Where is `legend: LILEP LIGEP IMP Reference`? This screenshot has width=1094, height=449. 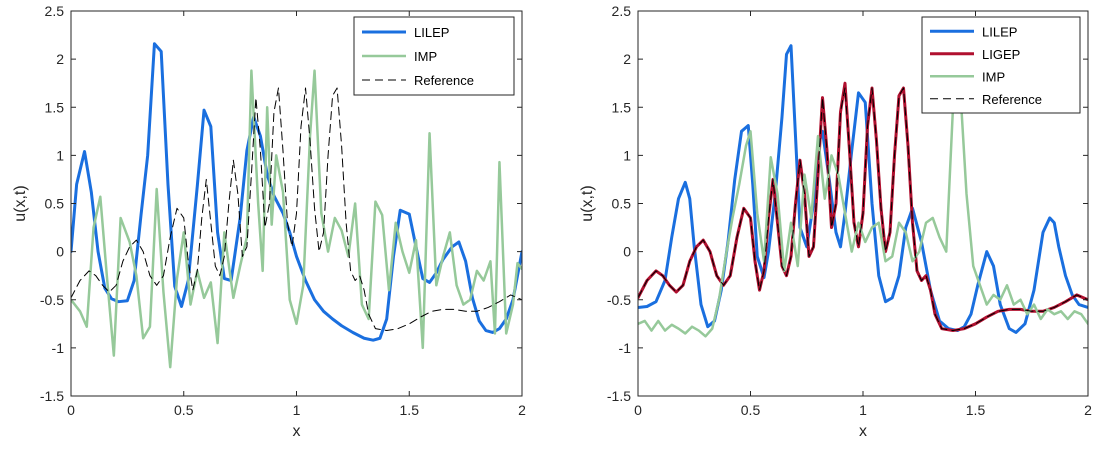 legend: LILEP LIGEP IMP Reference is located at coordinates (1001, 65).